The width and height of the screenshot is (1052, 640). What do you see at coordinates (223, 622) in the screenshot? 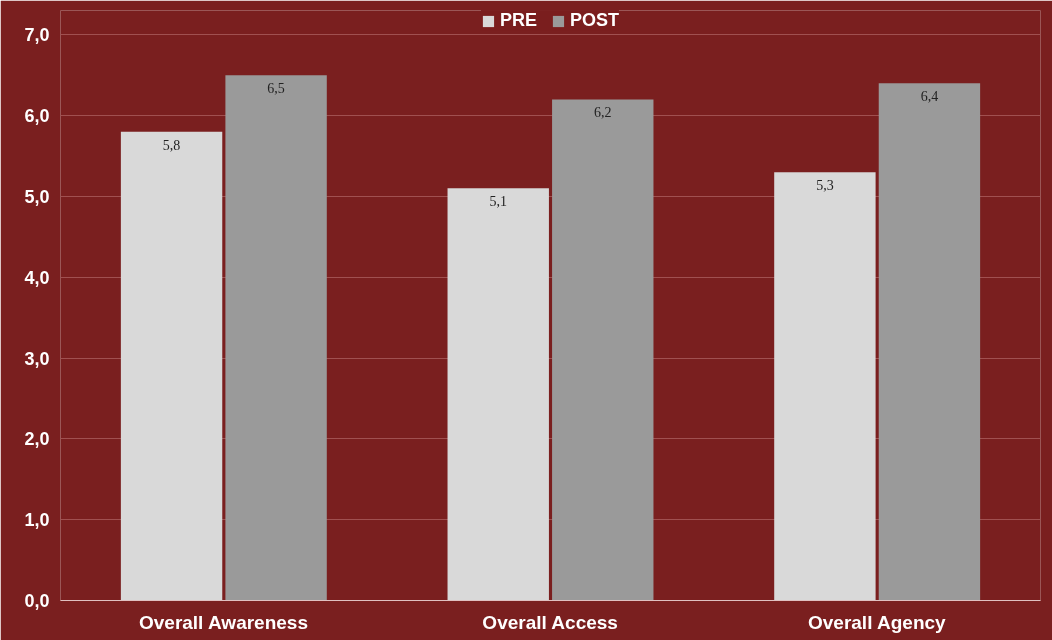
I see `x-tick-label: Overall Awareness` at bounding box center [223, 622].